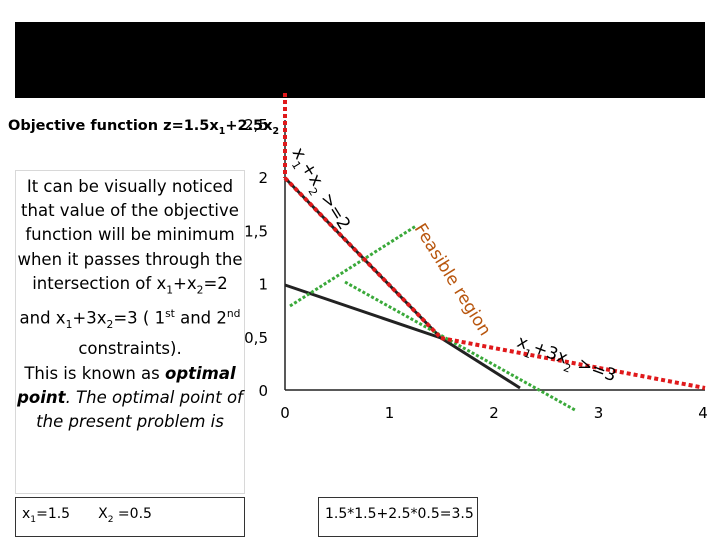  Describe the element at coordinates (103, 514) in the screenshot. I see `text: X` at that location.